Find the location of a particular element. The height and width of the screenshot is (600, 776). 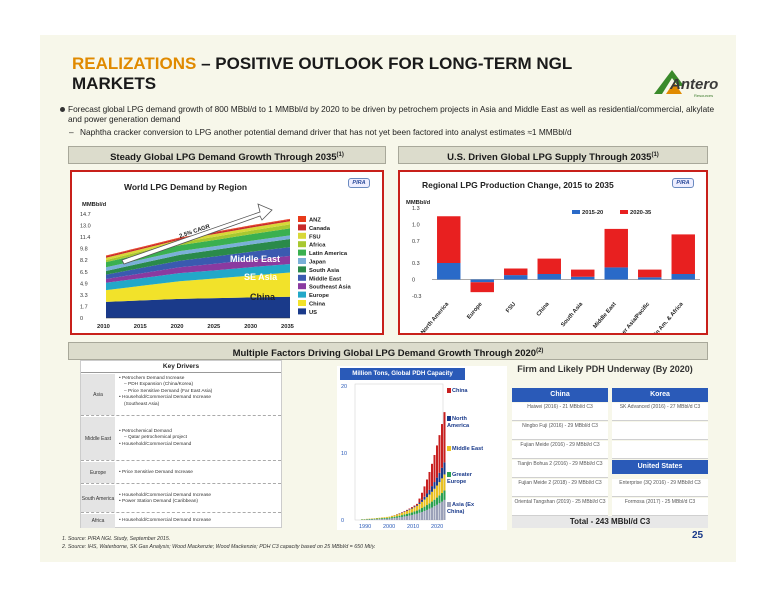

pdh-x-tick-label: 2020 is located at coordinates (437, 527).